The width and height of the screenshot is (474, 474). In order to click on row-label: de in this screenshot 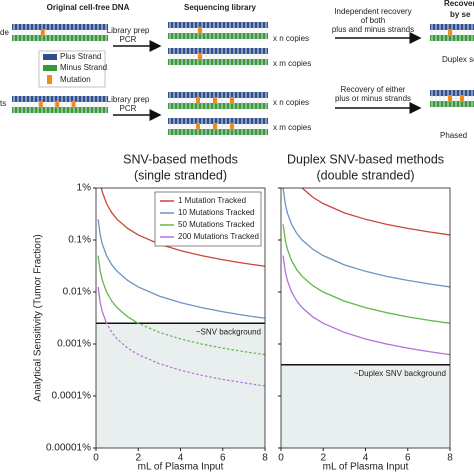, I will do `click(4, 32)`.